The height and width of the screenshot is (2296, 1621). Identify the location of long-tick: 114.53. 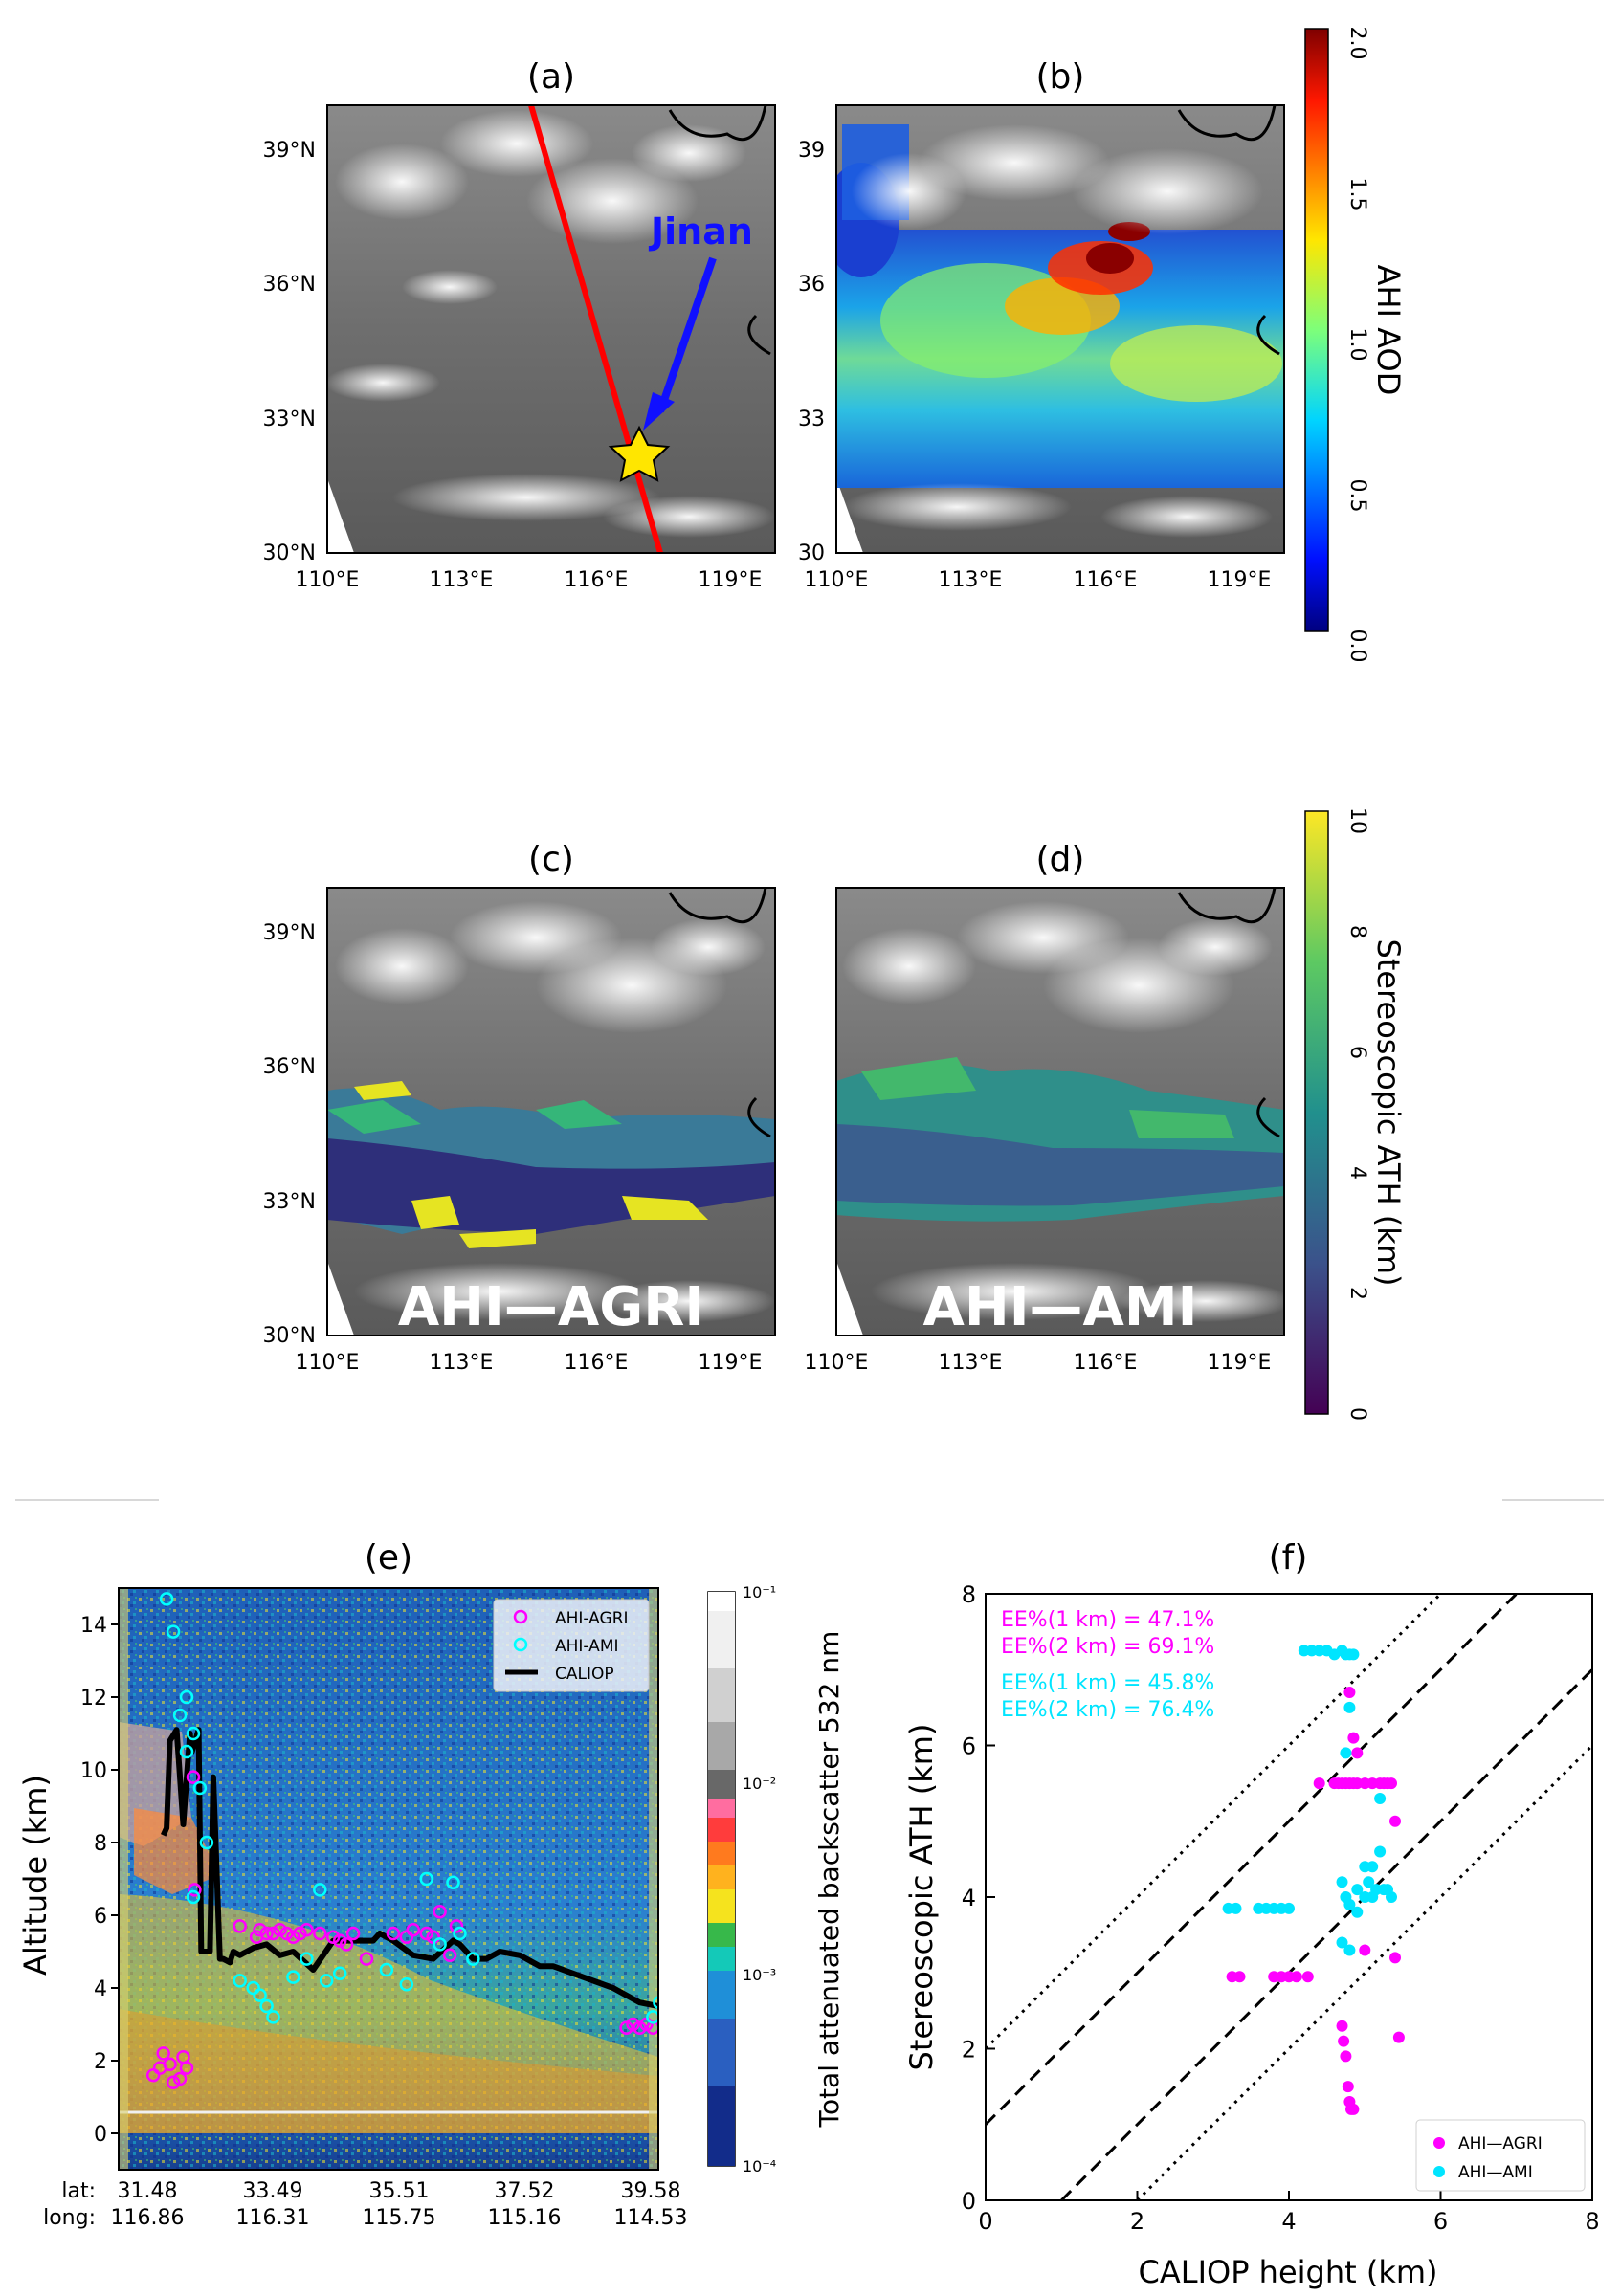
(651, 2218).